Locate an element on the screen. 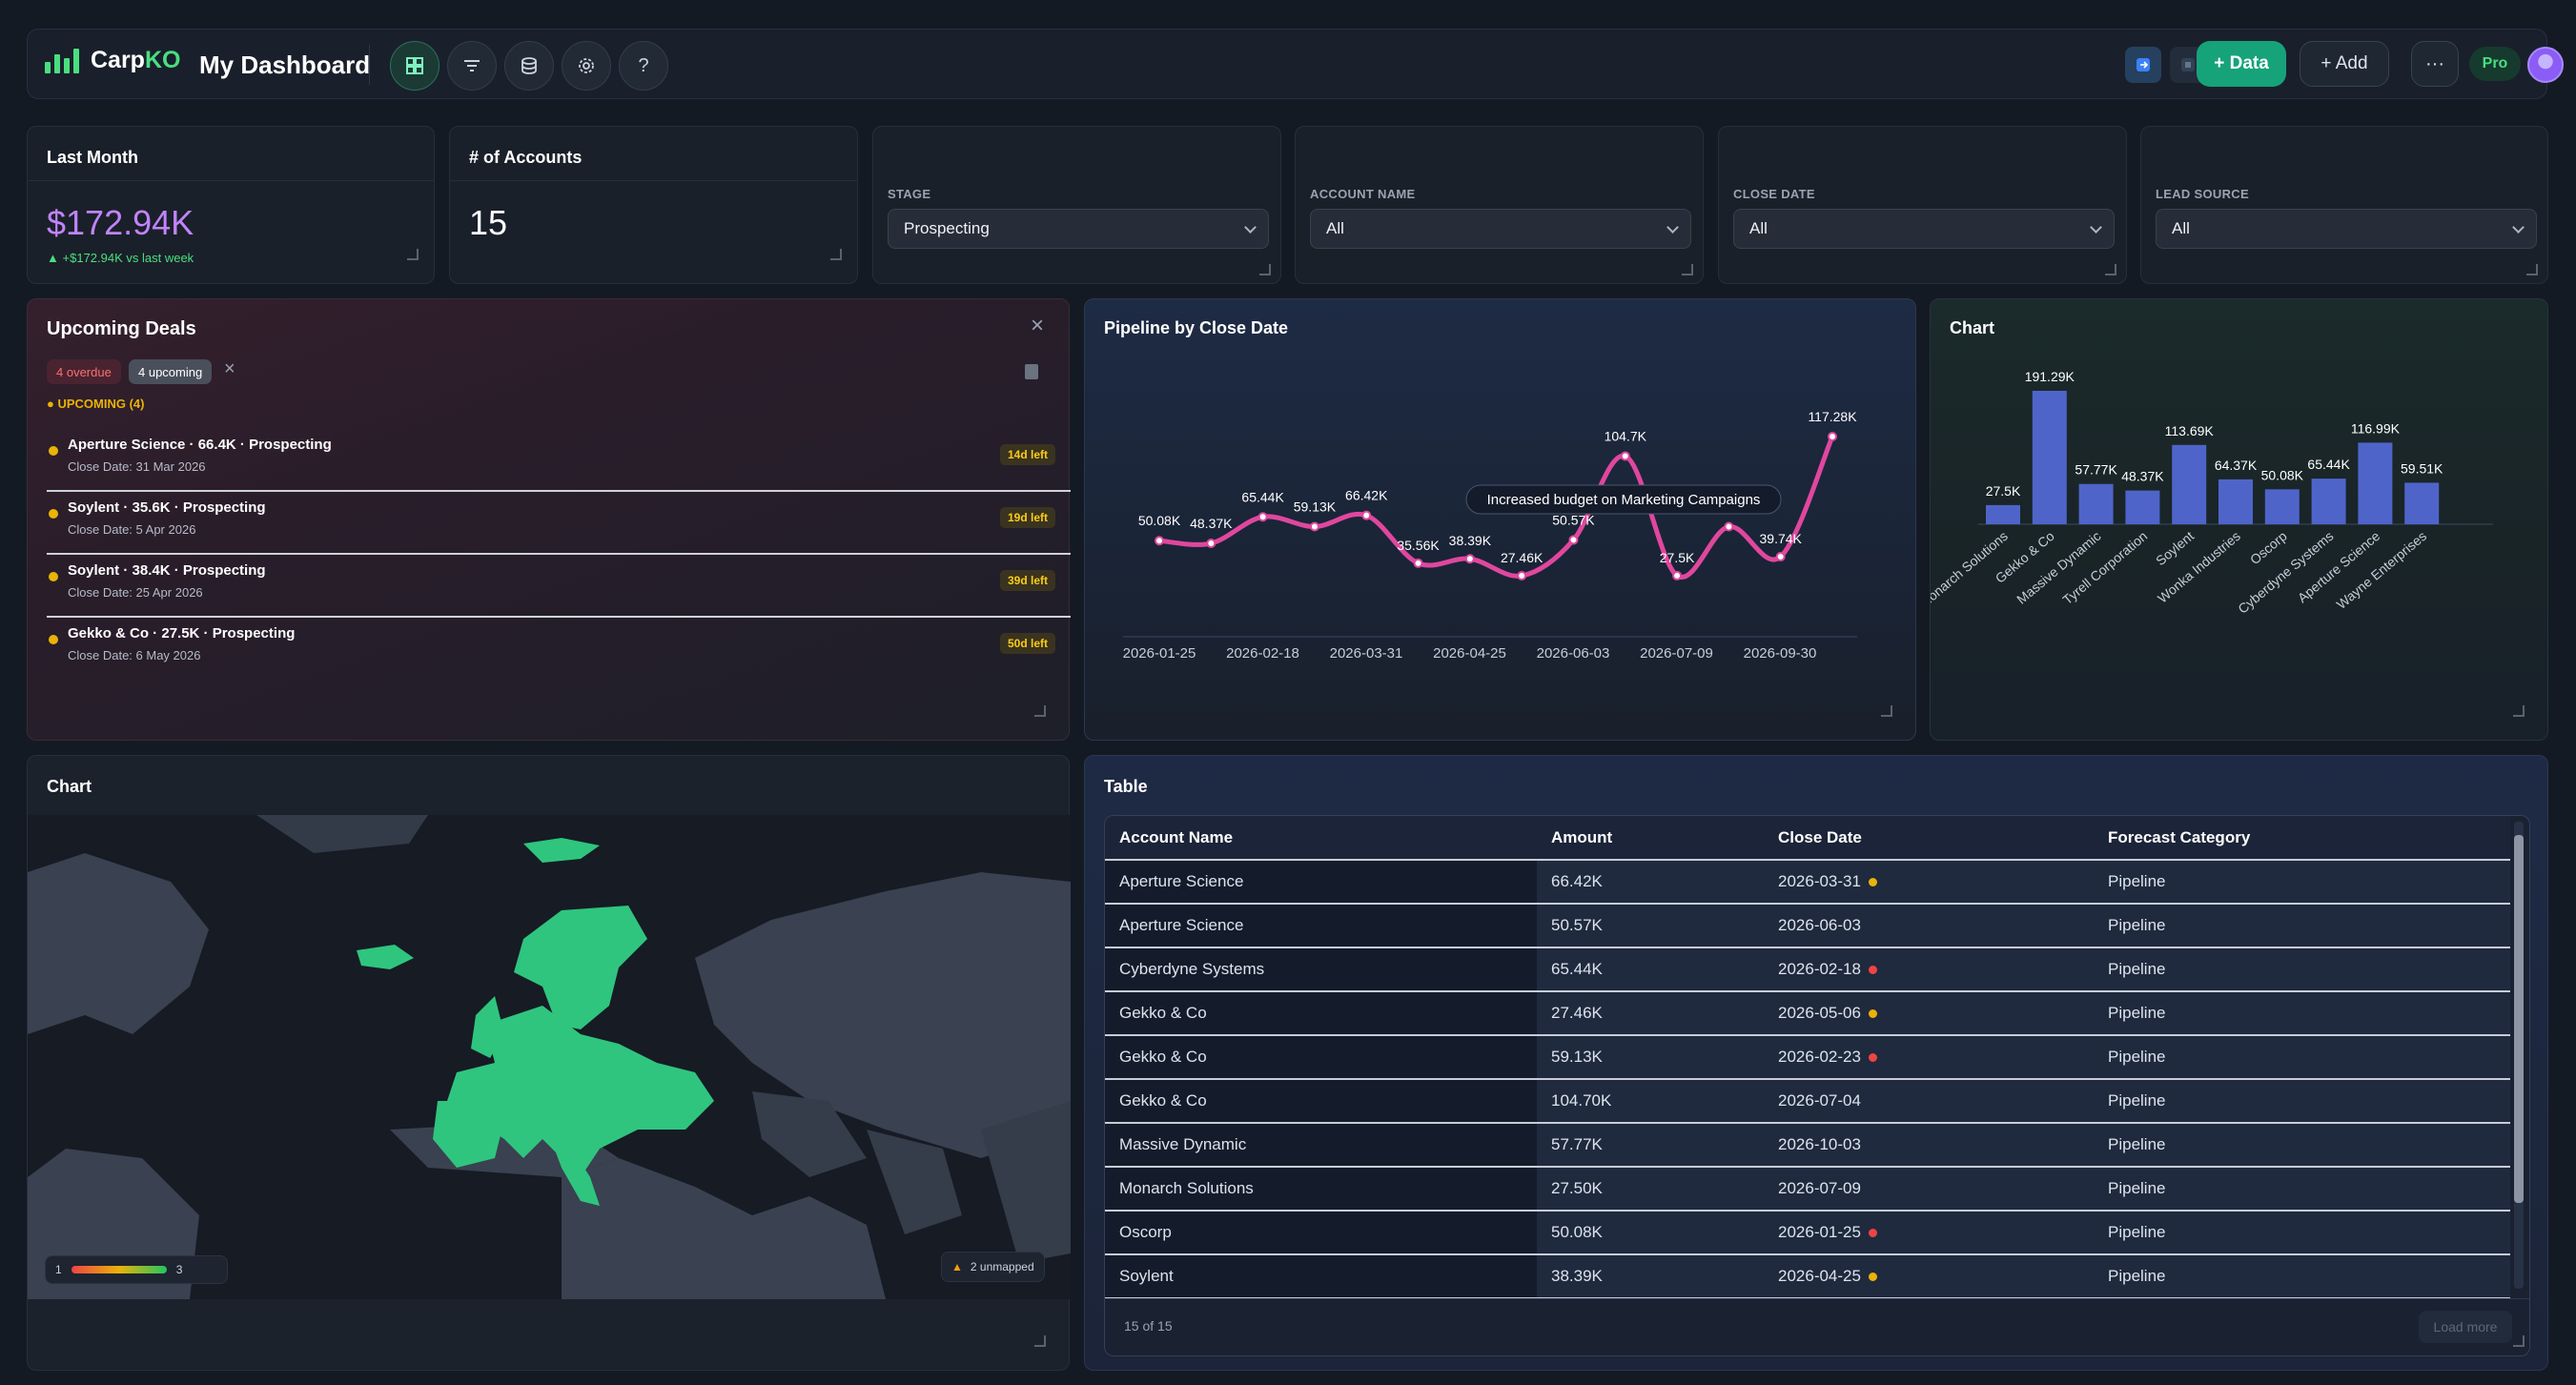  cell-account: Gekko & Co is located at coordinates (1321, 1101).